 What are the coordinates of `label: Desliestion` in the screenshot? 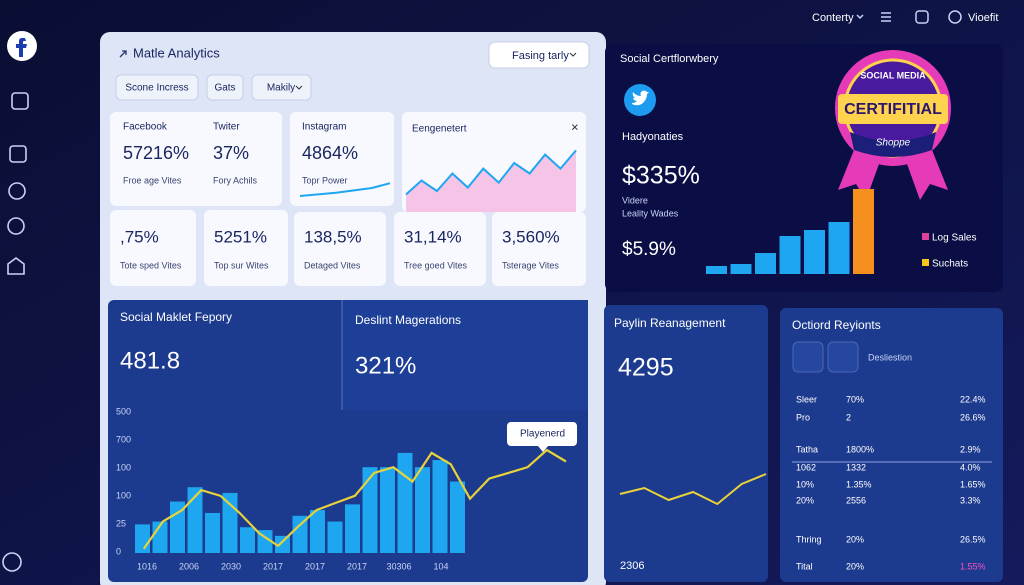 It's located at (890, 357).